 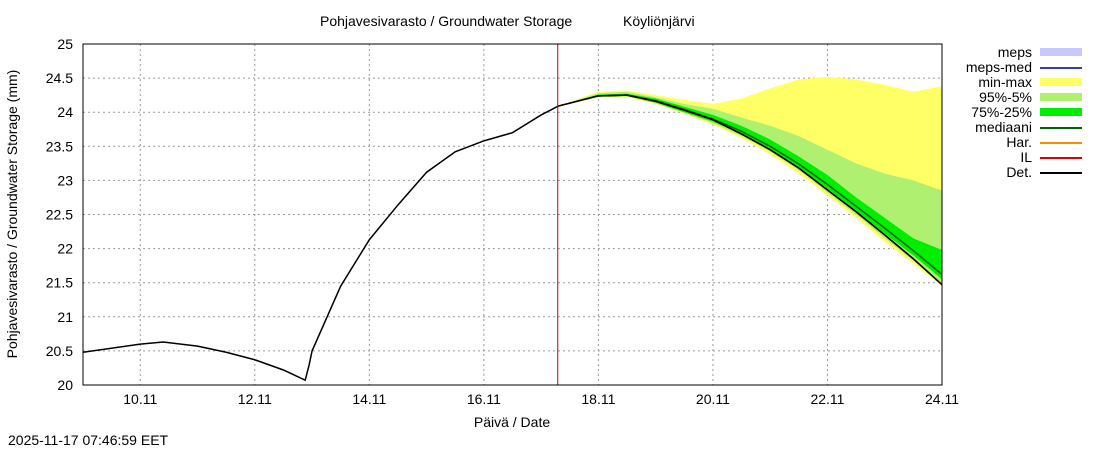 What do you see at coordinates (65, 44) in the screenshot?
I see `y-tick-label: 25` at bounding box center [65, 44].